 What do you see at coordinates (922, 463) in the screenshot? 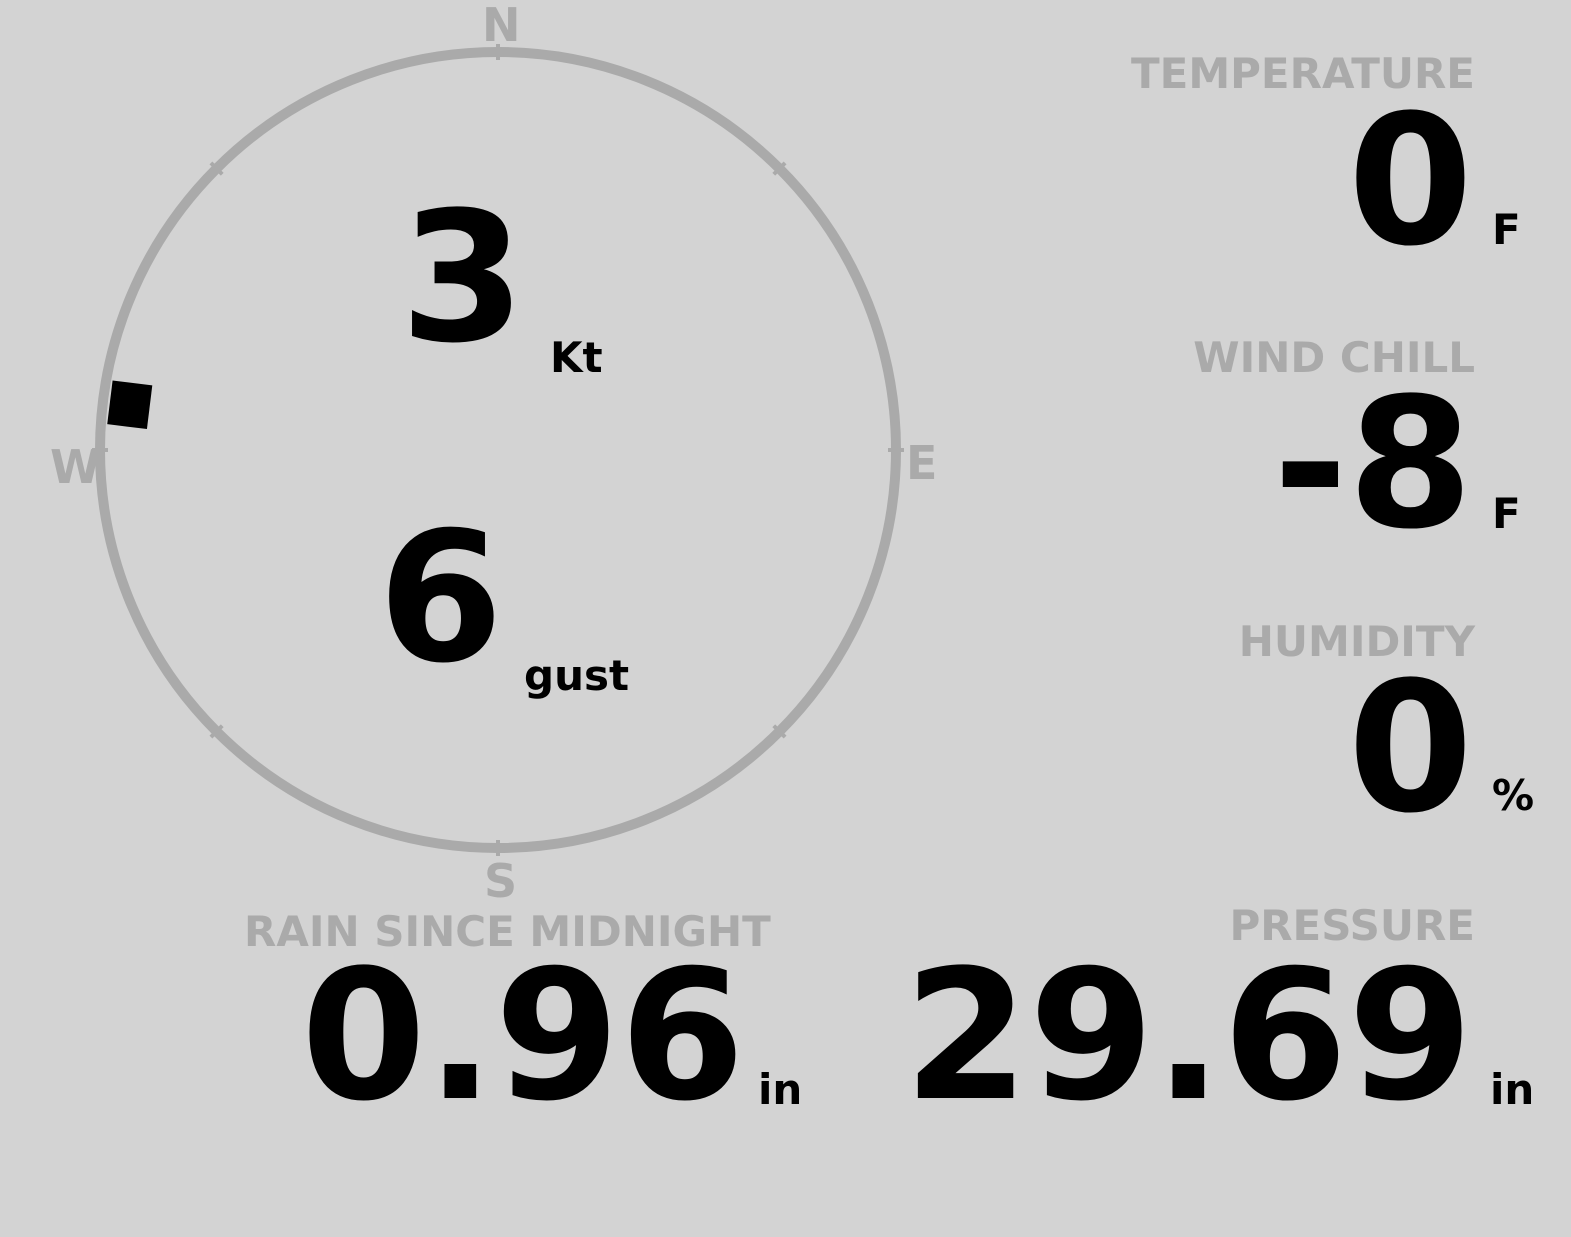
I see `compass-east-label: E` at bounding box center [922, 463].